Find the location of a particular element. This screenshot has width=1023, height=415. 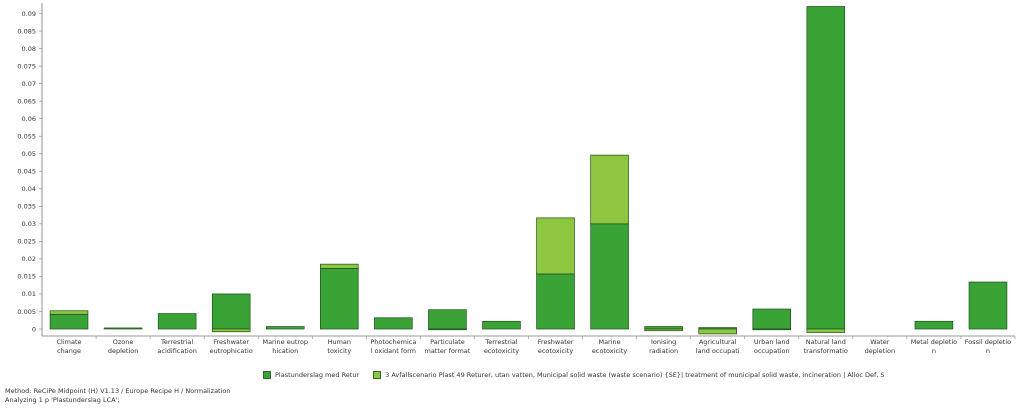

y-tick-label: 0.06 is located at coordinates (29, 119).